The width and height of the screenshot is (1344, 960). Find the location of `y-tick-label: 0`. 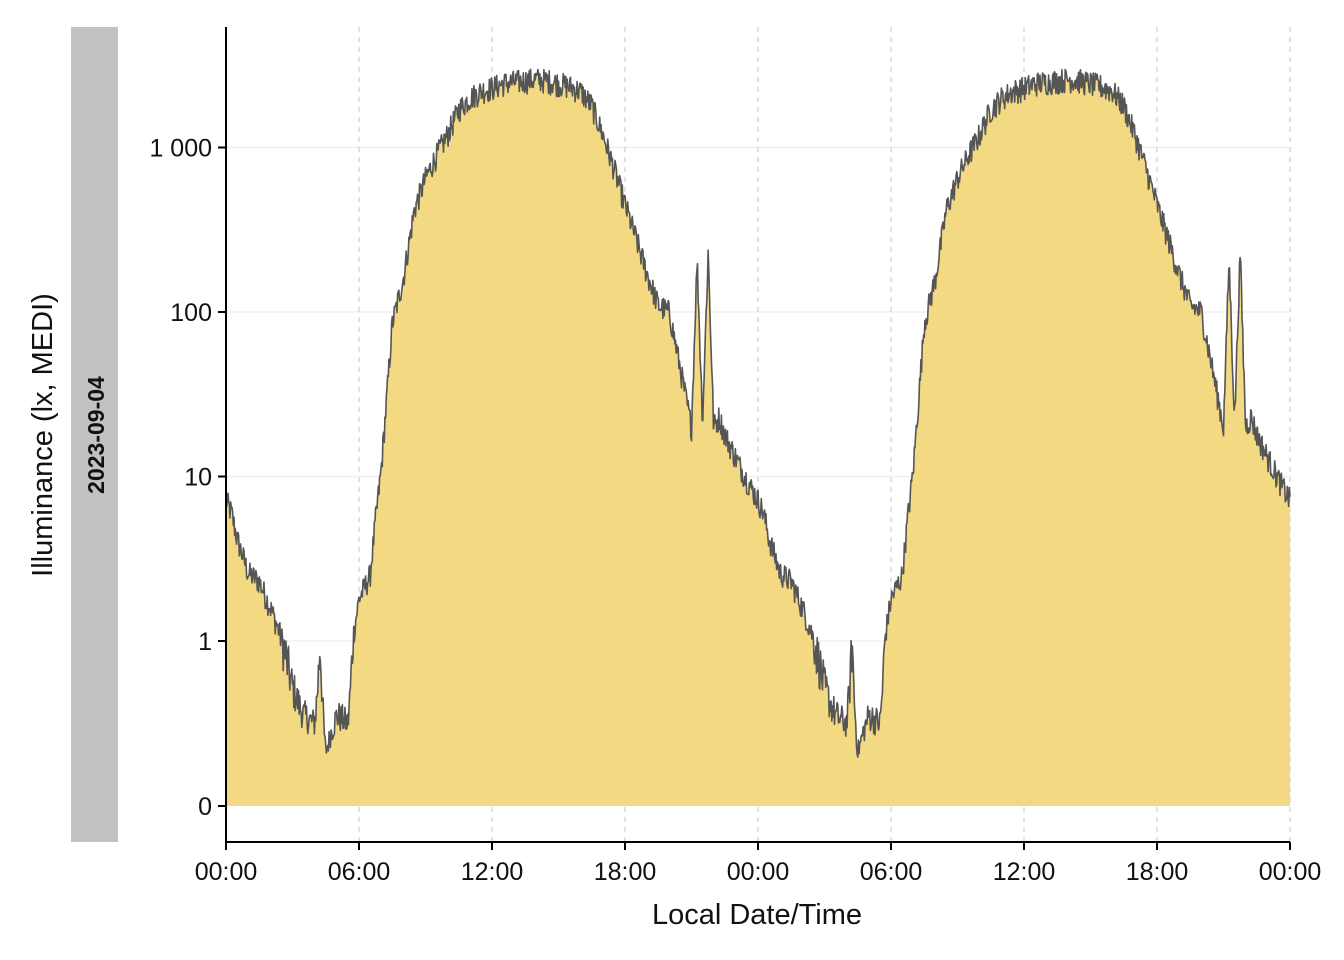

y-tick-label: 0 is located at coordinates (205, 807).